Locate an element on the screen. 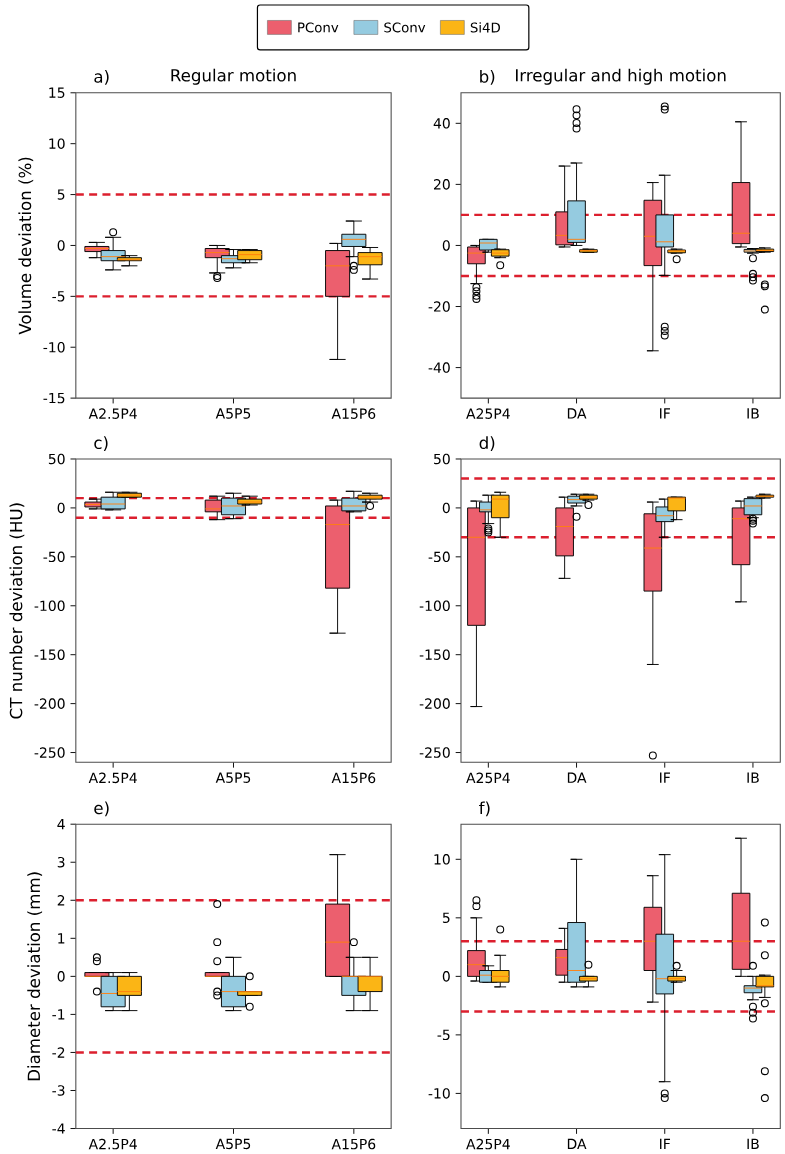 The width and height of the screenshot is (785, 1154). text: e) is located at coordinates (101, 809).